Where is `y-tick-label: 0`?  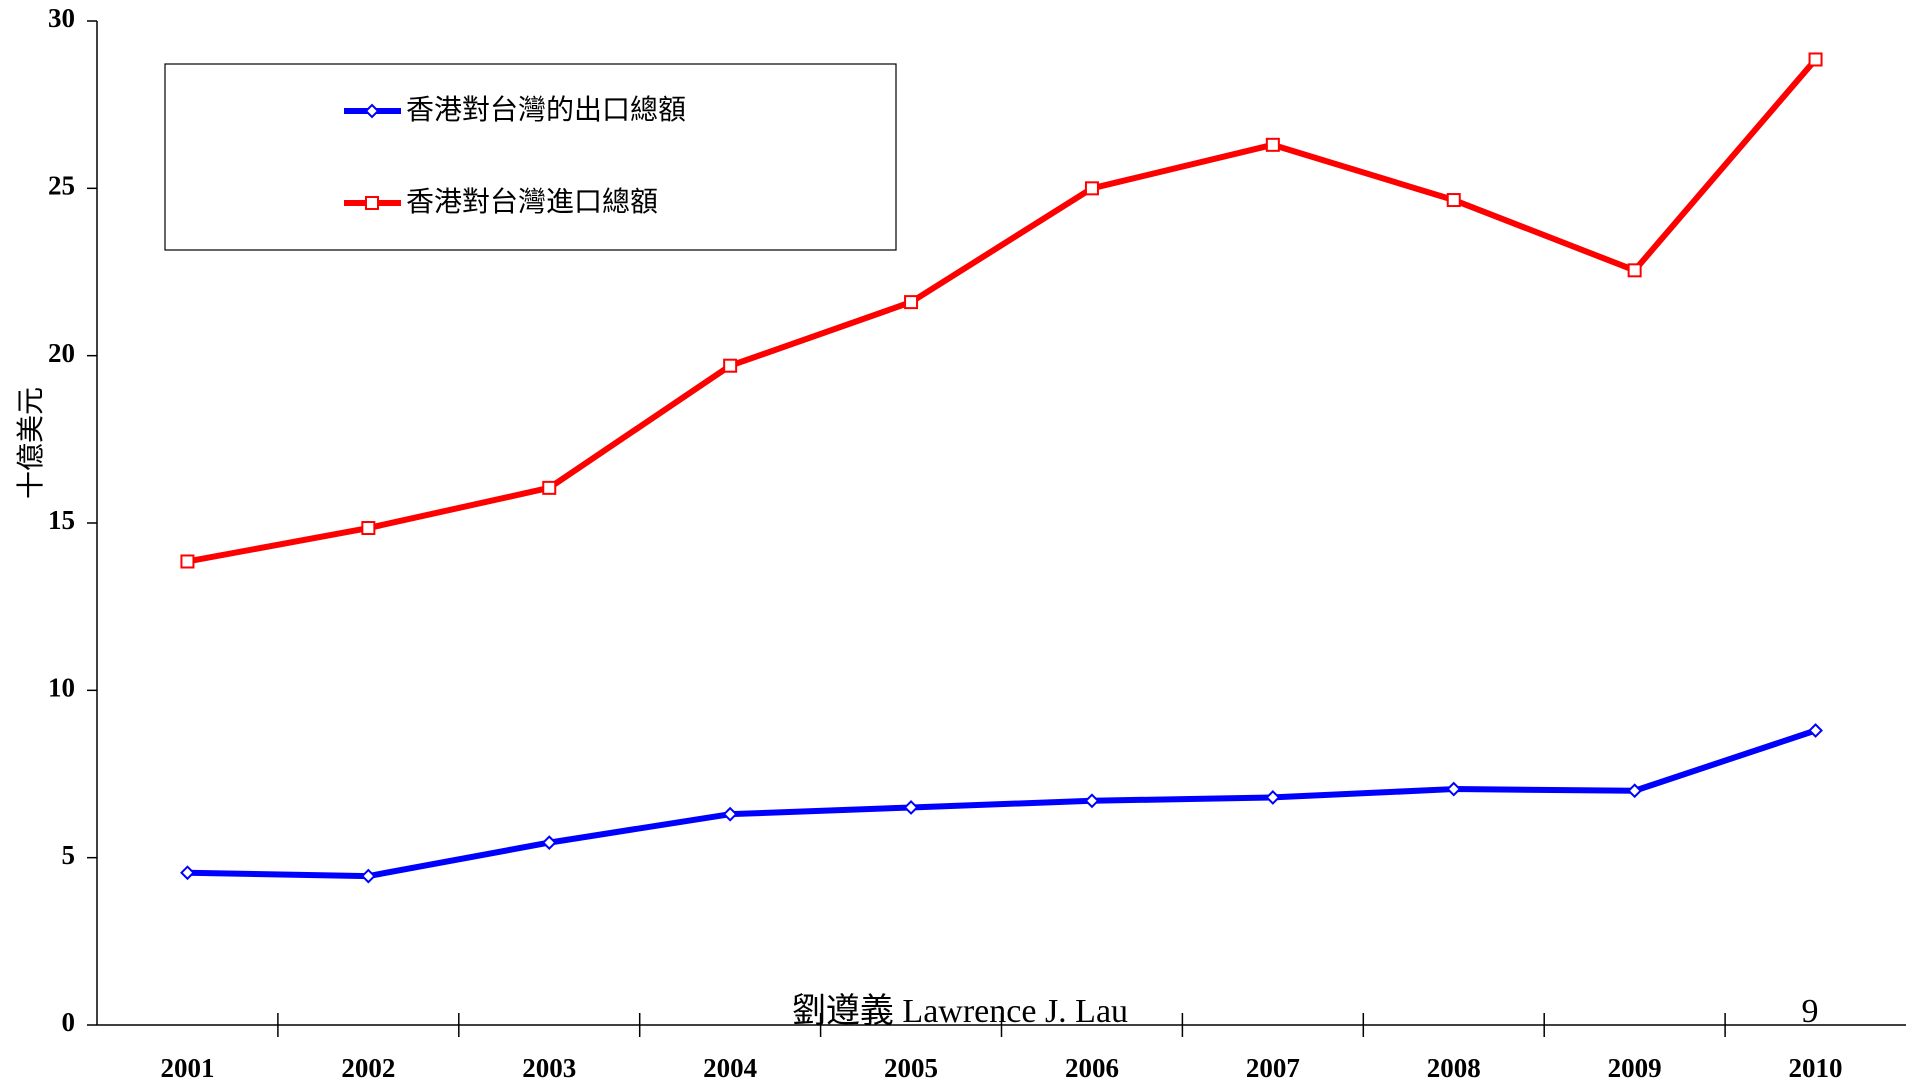
y-tick-label: 0 is located at coordinates (69, 1022).